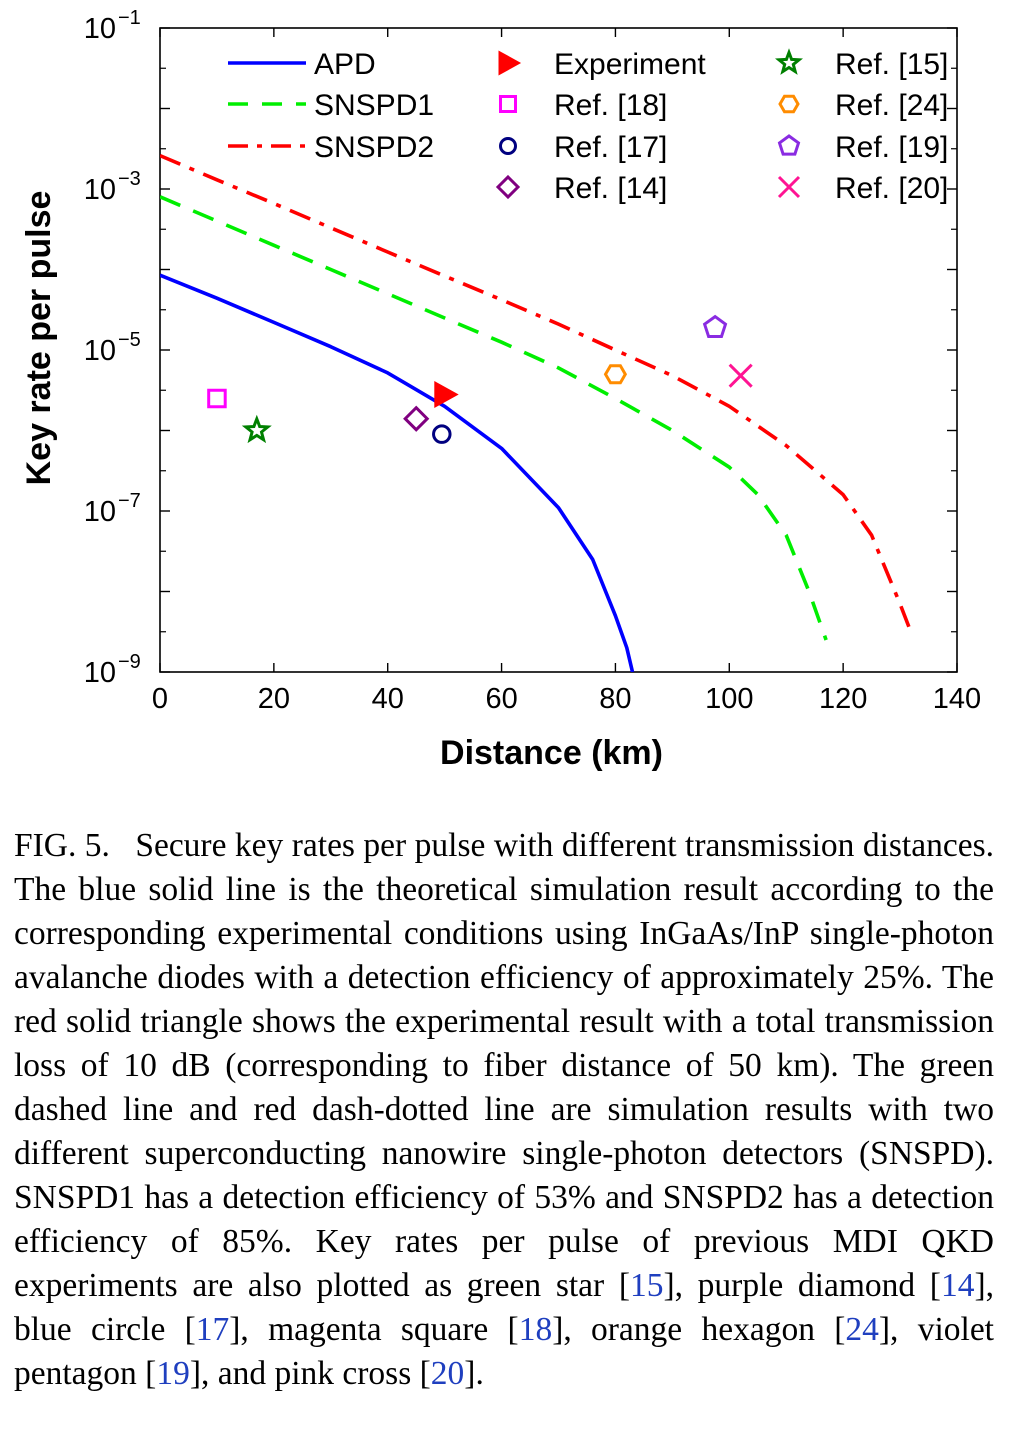 The height and width of the screenshot is (1454, 1032). I want to click on x-tick-label: 20, so click(274, 699).